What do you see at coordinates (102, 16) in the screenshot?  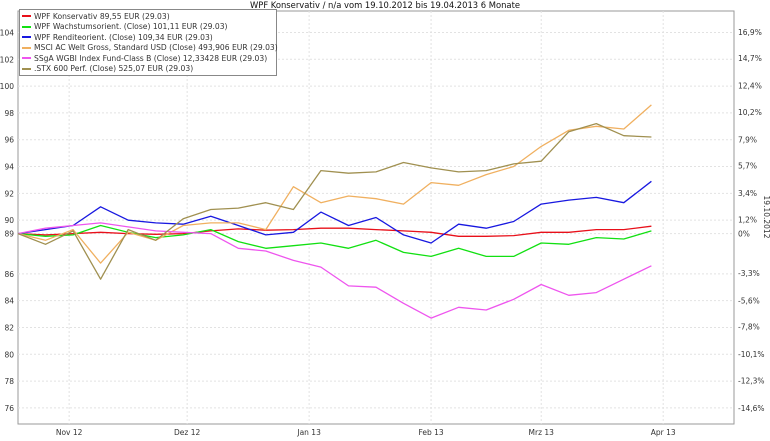 I see `legend-label: WPF Konservativ 89,55 EUR (29.03)` at bounding box center [102, 16].